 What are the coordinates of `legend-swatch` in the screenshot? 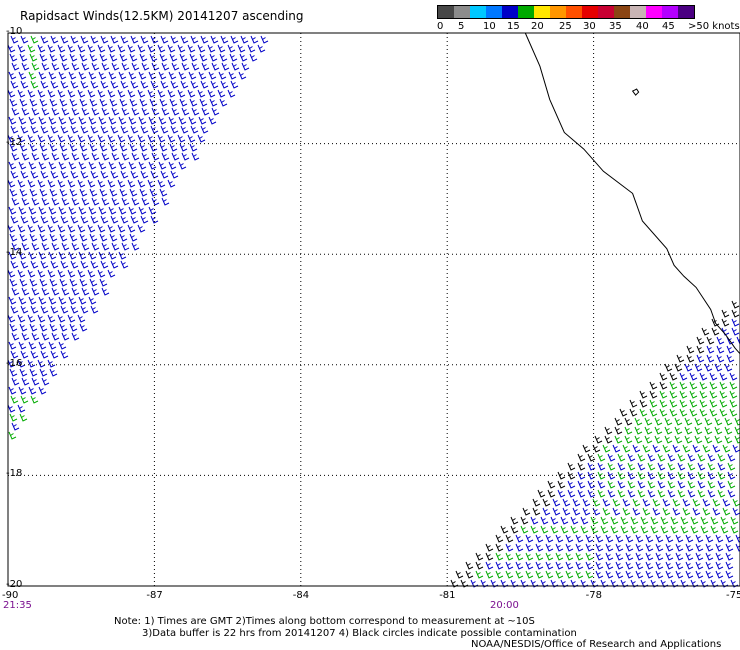 It's located at (462, 12).